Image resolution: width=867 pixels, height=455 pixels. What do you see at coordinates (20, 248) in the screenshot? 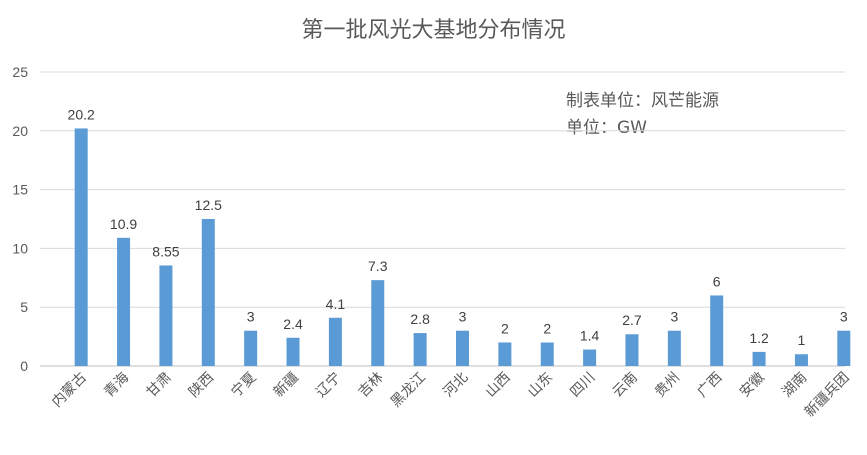
I see `y-tick-label: 10` at bounding box center [20, 248].